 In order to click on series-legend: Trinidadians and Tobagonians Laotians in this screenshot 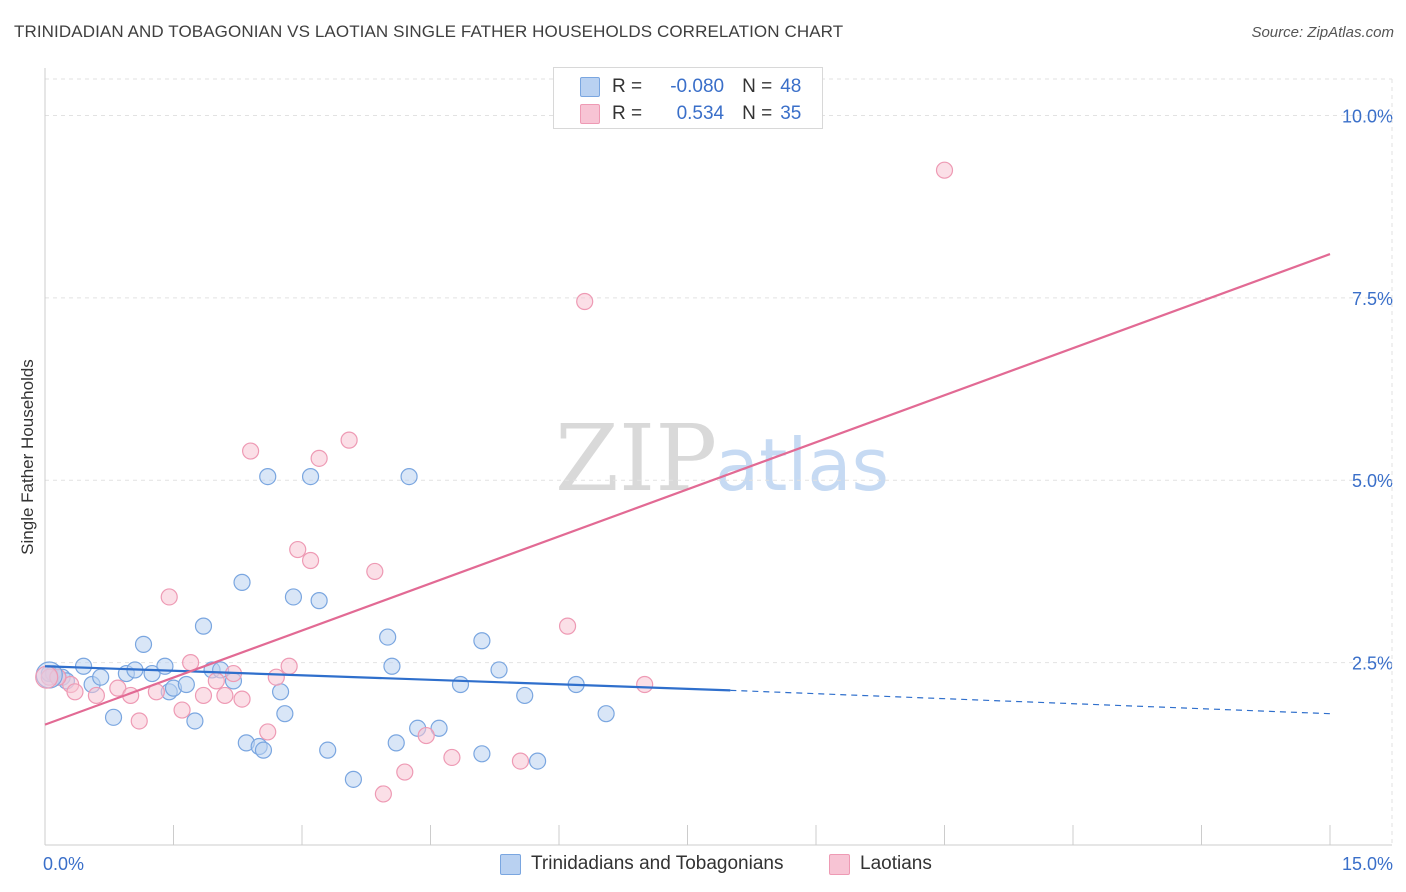, I will do `click(703, 864)`.